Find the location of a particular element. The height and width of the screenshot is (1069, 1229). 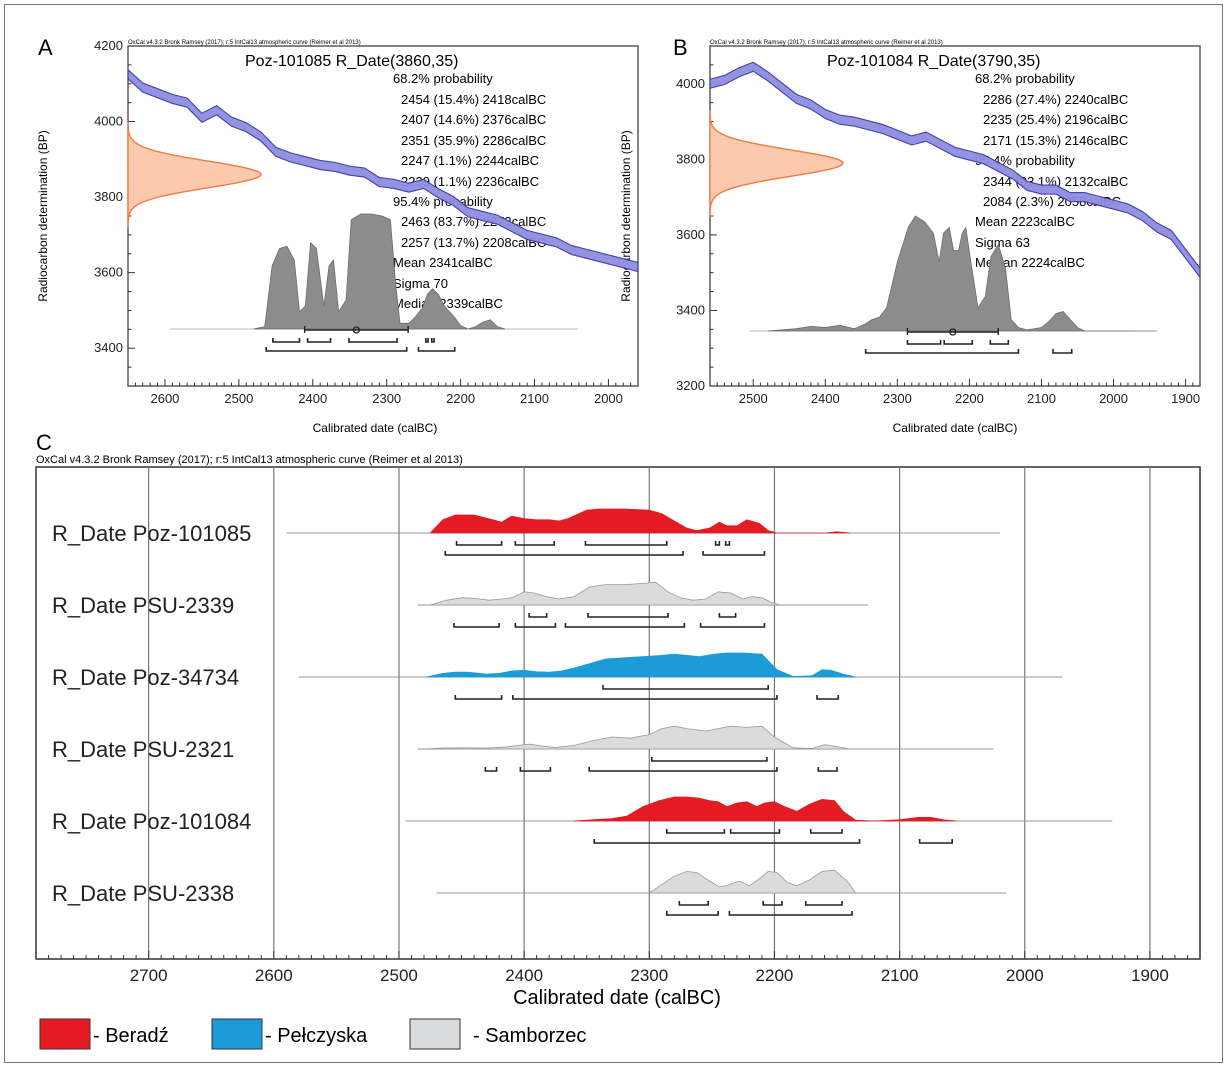

legend-label-beradz: - Beradź is located at coordinates (131, 1036).